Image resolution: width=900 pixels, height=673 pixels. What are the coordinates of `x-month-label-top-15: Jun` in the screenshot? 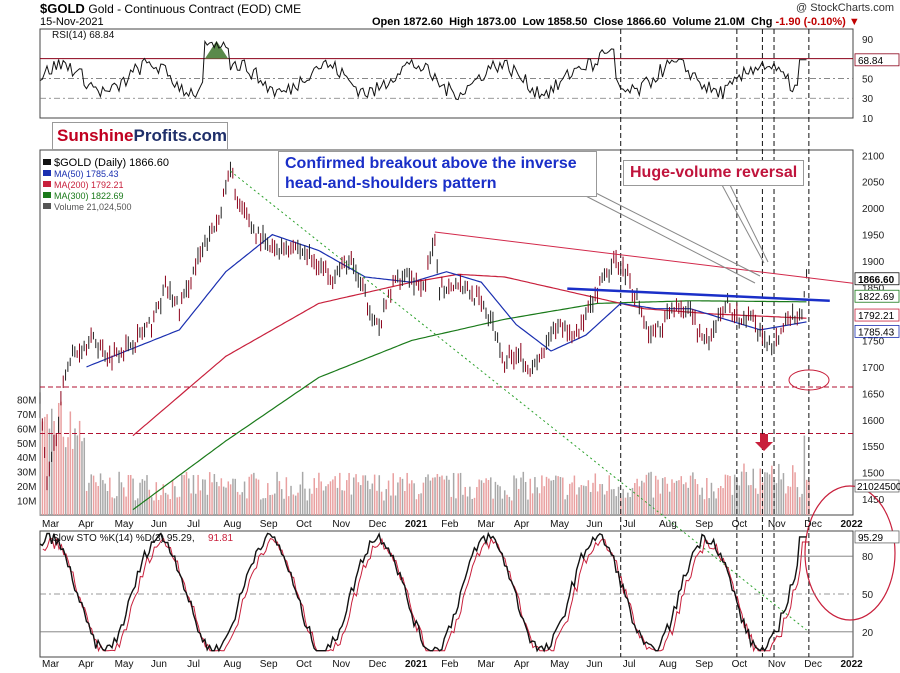 It's located at (594, 524).